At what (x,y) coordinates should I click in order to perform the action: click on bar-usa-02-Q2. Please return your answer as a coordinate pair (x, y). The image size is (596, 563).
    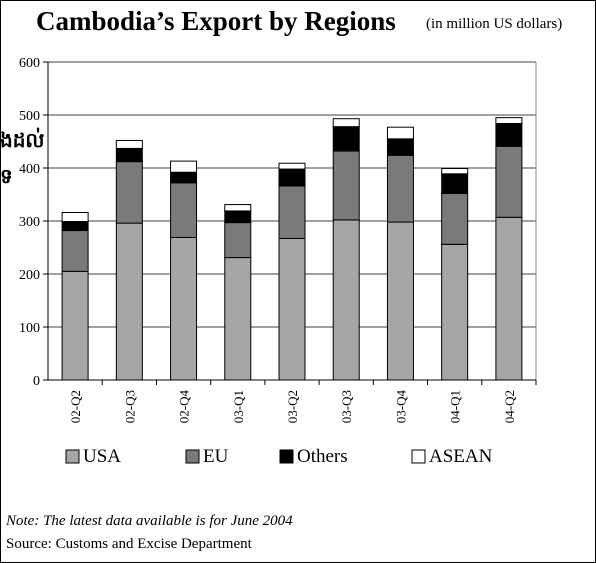
    Looking at the image, I should click on (75, 325).